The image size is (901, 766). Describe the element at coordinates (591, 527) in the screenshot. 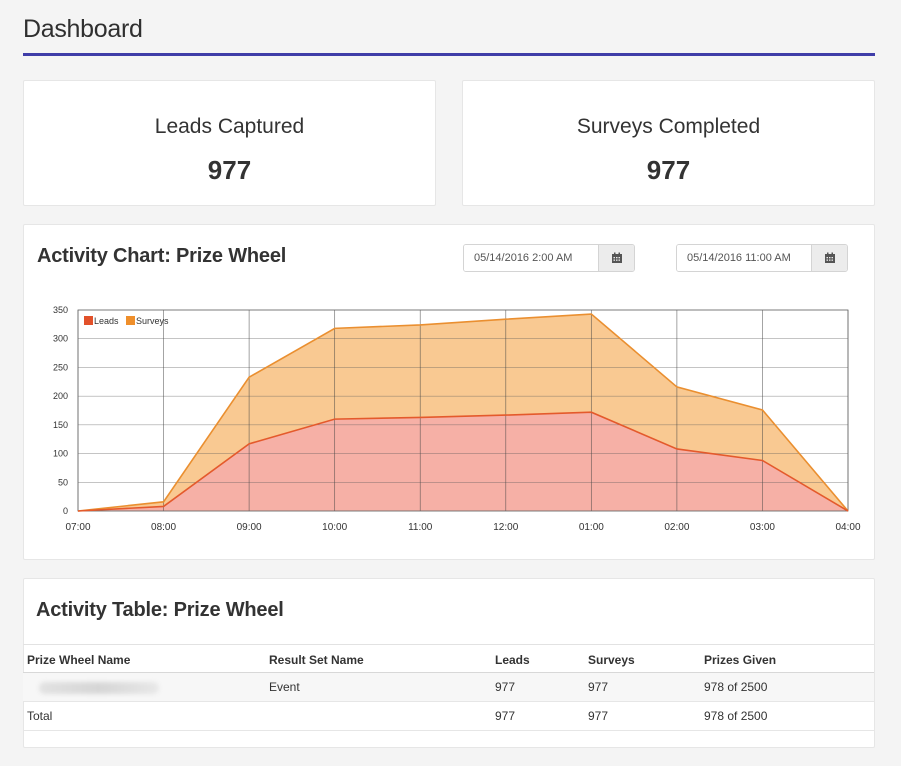

I see `x-tick-label: 01:00` at that location.